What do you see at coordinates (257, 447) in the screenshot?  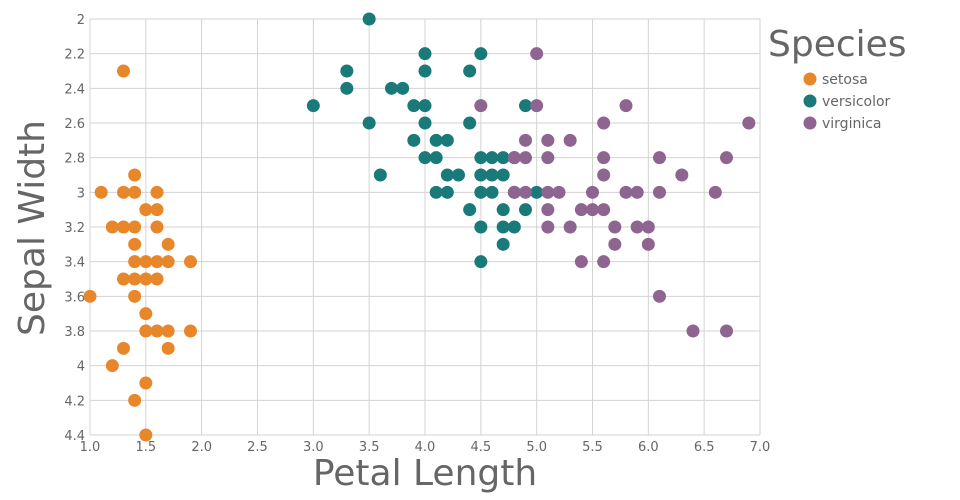 I see `x-tick-label: 2.5` at bounding box center [257, 447].